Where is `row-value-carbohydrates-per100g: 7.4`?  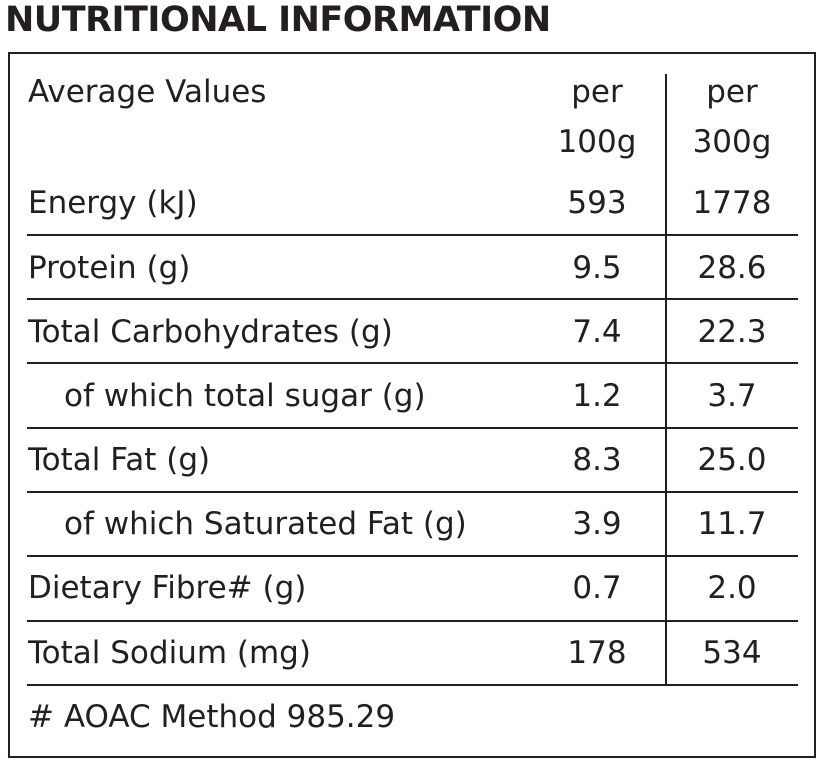 row-value-carbohydrates-per100g: 7.4 is located at coordinates (597, 332).